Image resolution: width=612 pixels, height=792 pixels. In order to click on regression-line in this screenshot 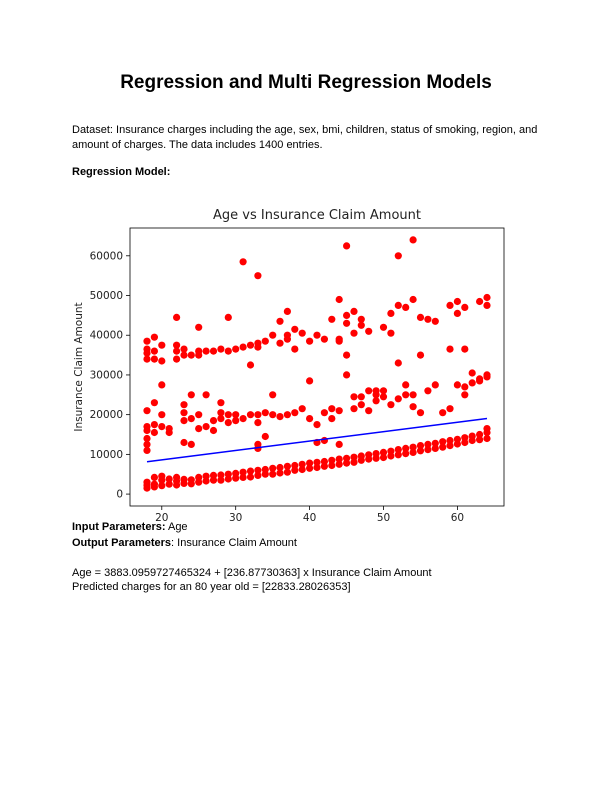, I will do `click(317, 440)`.